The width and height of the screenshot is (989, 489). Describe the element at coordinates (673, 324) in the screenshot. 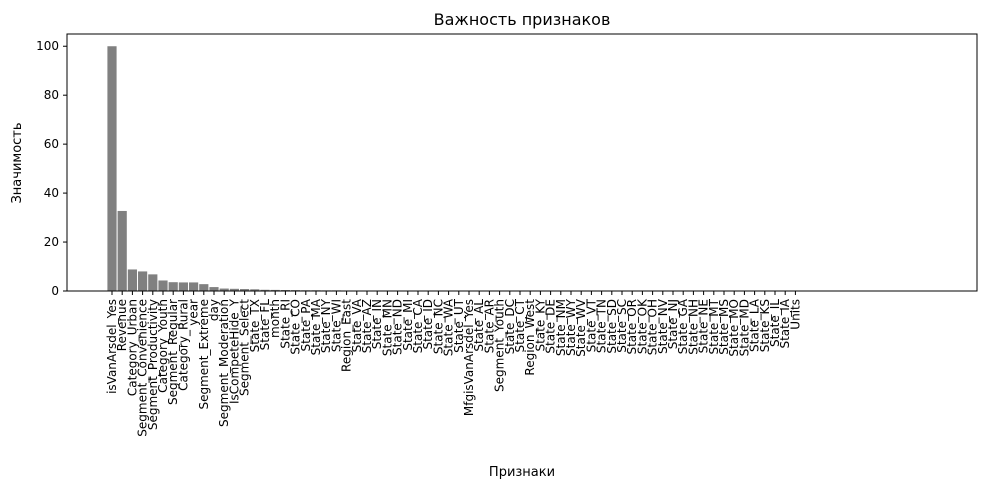

I see `x-tick-label: State_NJ` at that location.